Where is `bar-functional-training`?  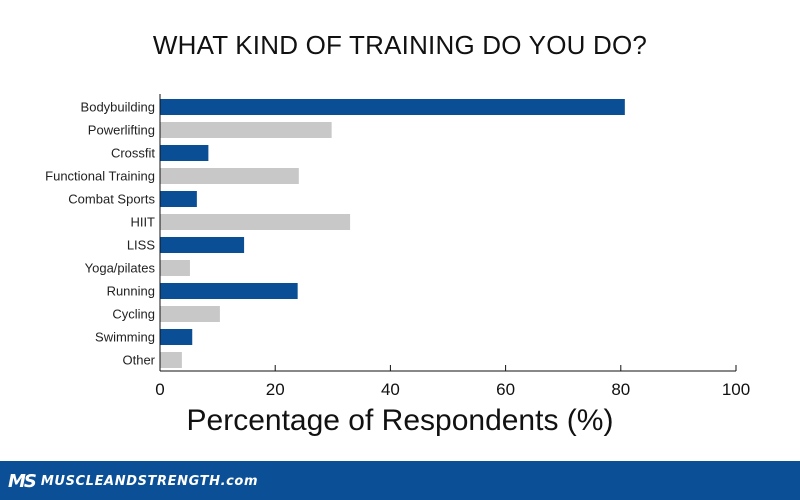 bar-functional-training is located at coordinates (229, 176).